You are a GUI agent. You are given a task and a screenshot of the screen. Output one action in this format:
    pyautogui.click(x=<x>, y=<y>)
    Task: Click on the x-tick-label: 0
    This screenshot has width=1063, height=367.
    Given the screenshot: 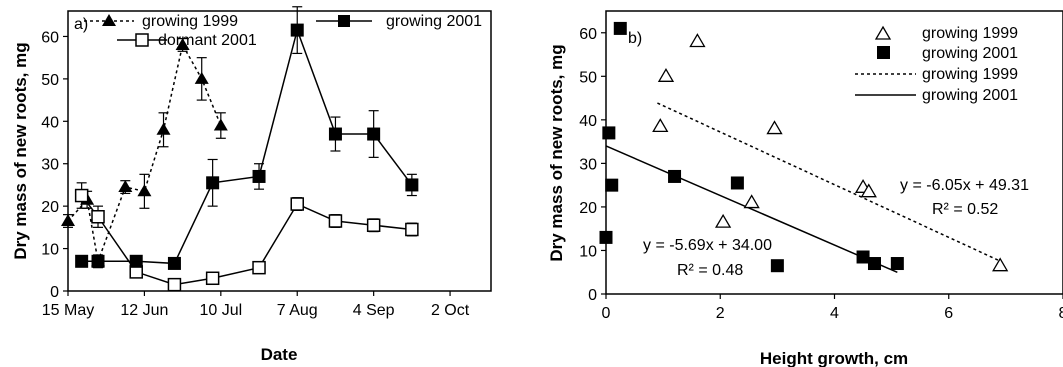 What is the action you would take?
    pyautogui.click(x=606, y=313)
    